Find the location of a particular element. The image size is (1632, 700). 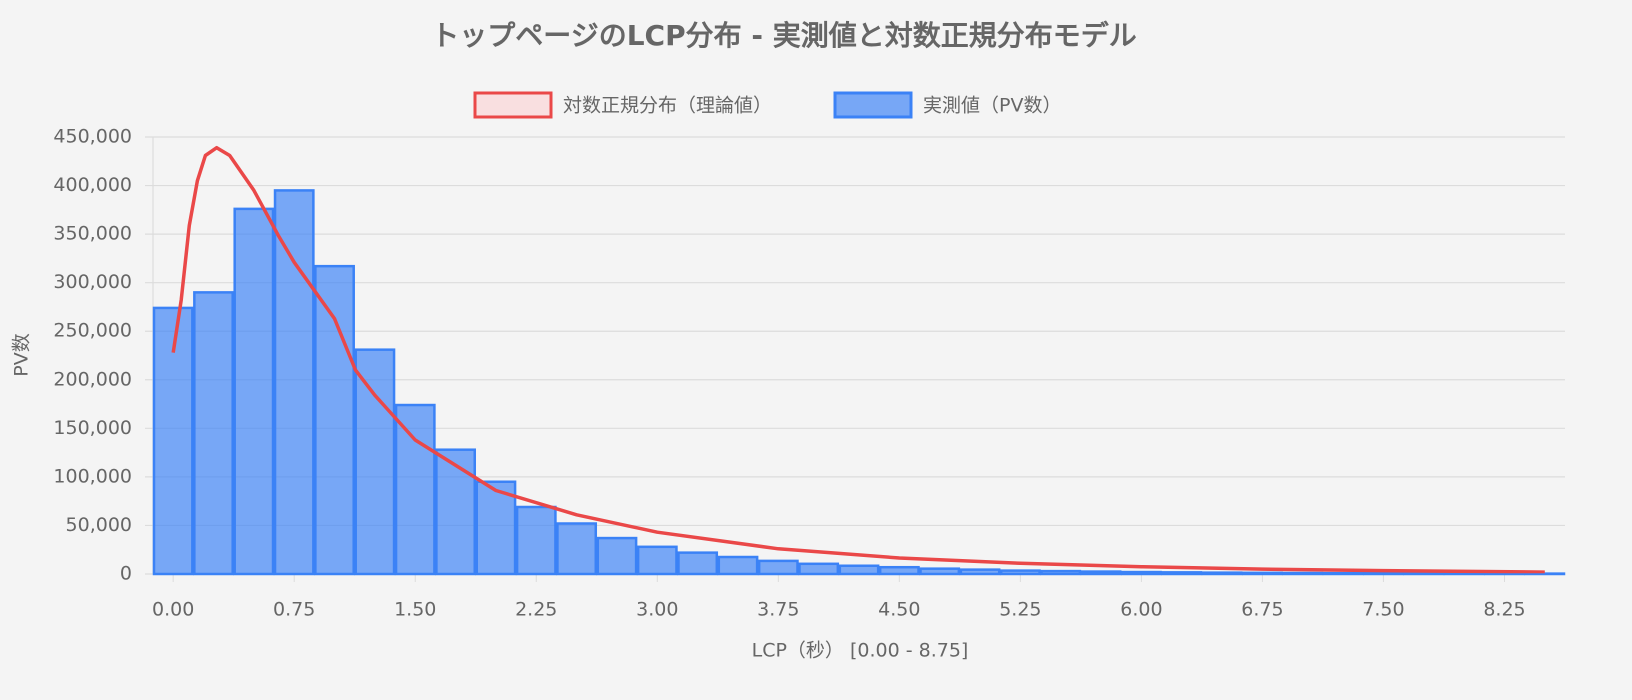

x-tick-label: 1.50 is located at coordinates (415, 610).